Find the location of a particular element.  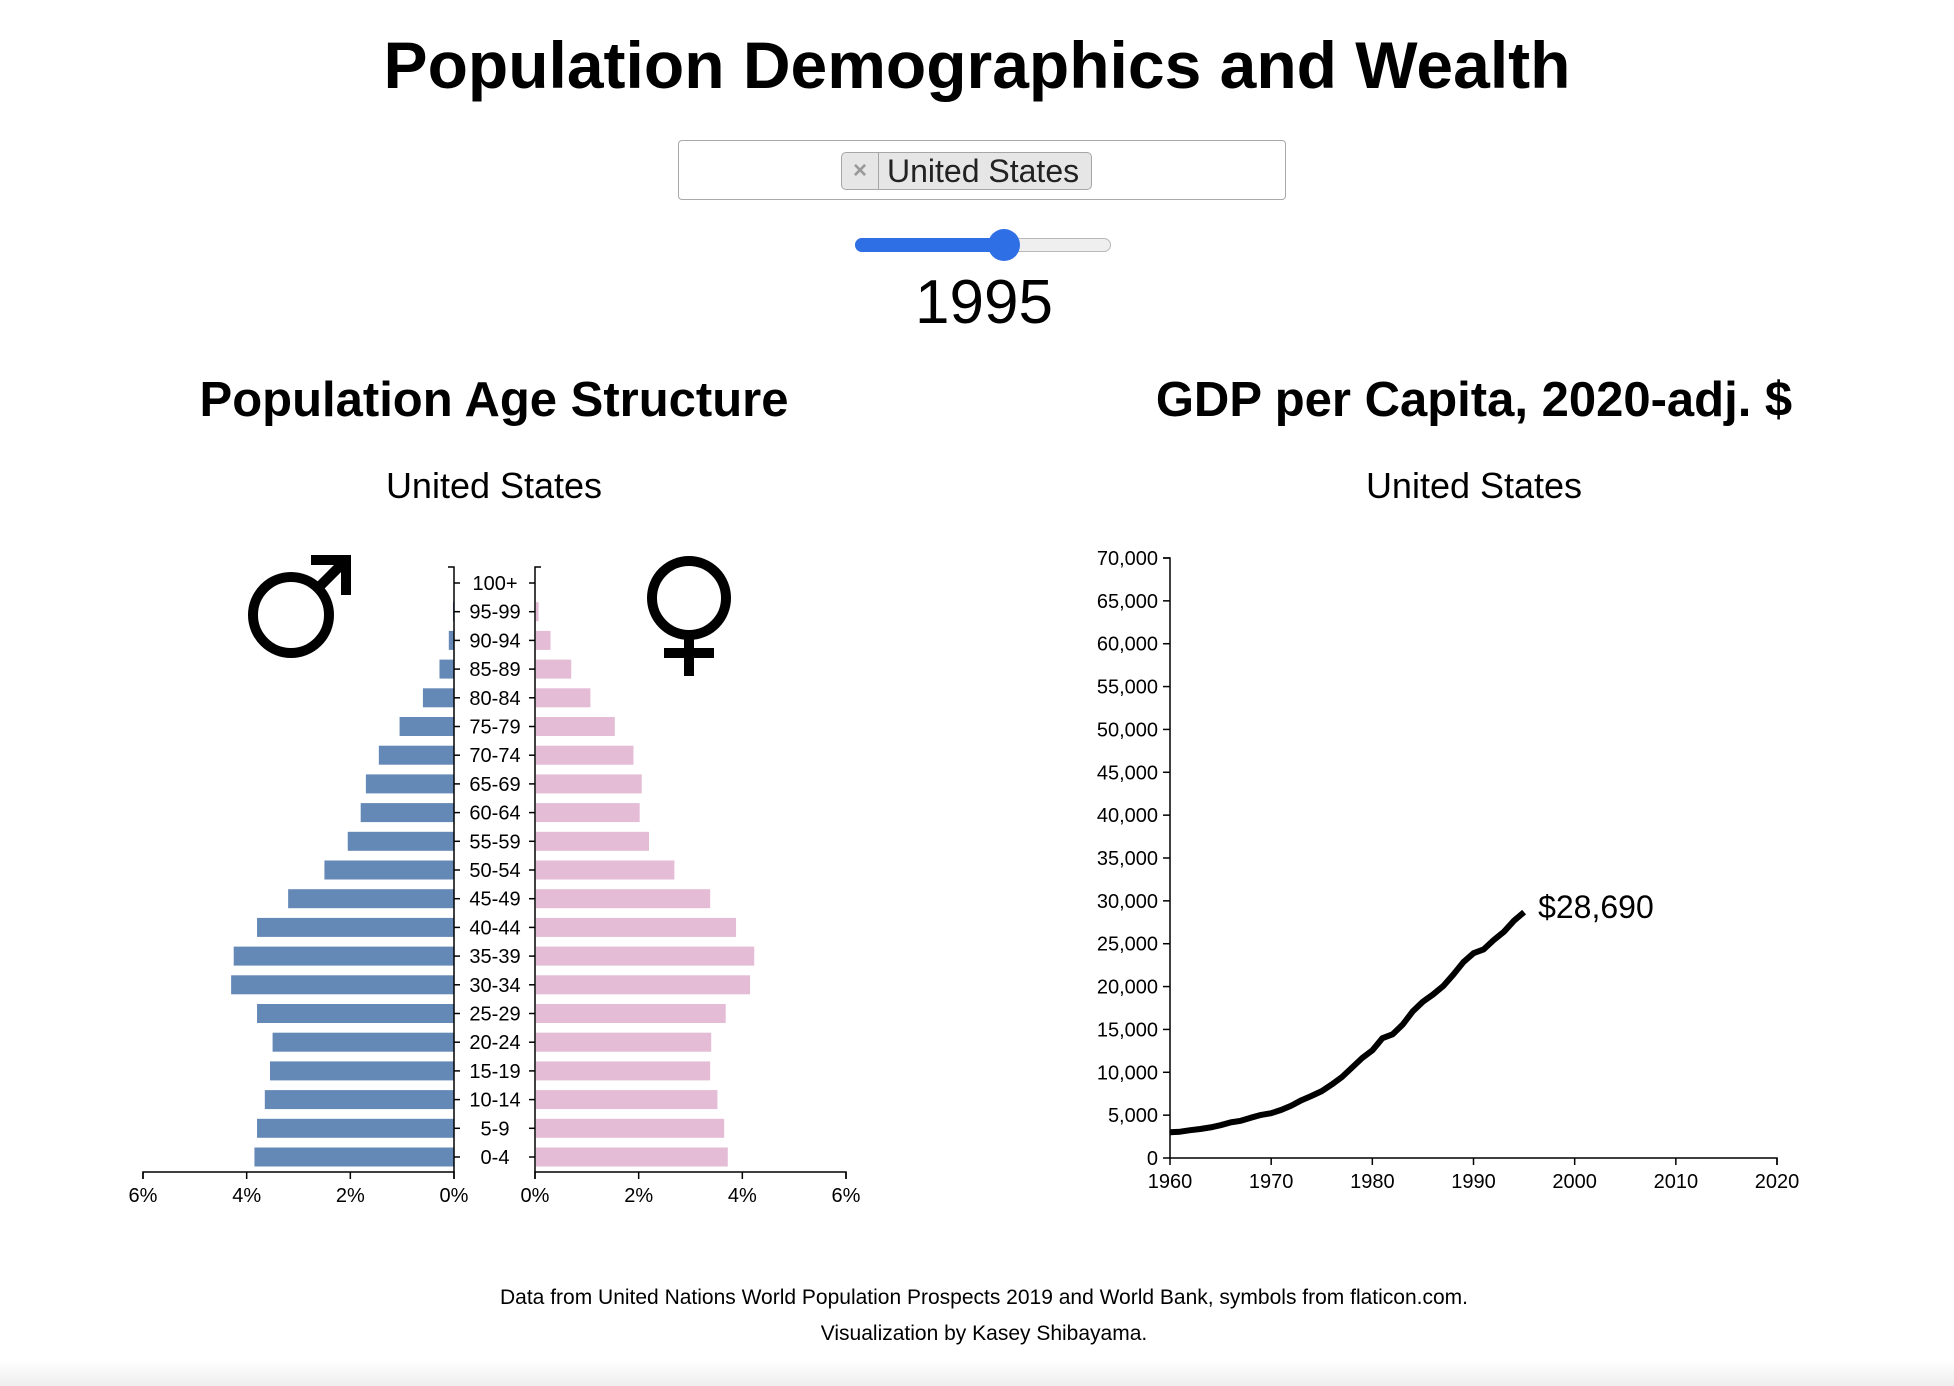

gdp-y-tick-label: 55,000 is located at coordinates (1127, 688).